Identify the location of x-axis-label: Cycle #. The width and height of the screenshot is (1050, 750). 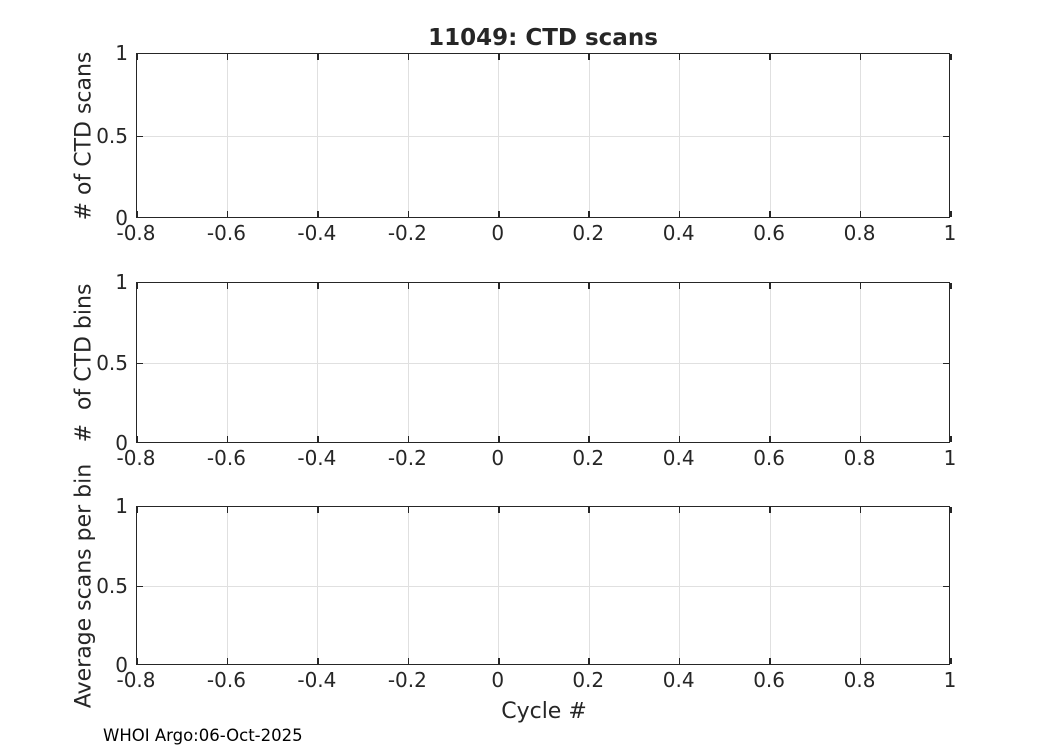
(544, 711).